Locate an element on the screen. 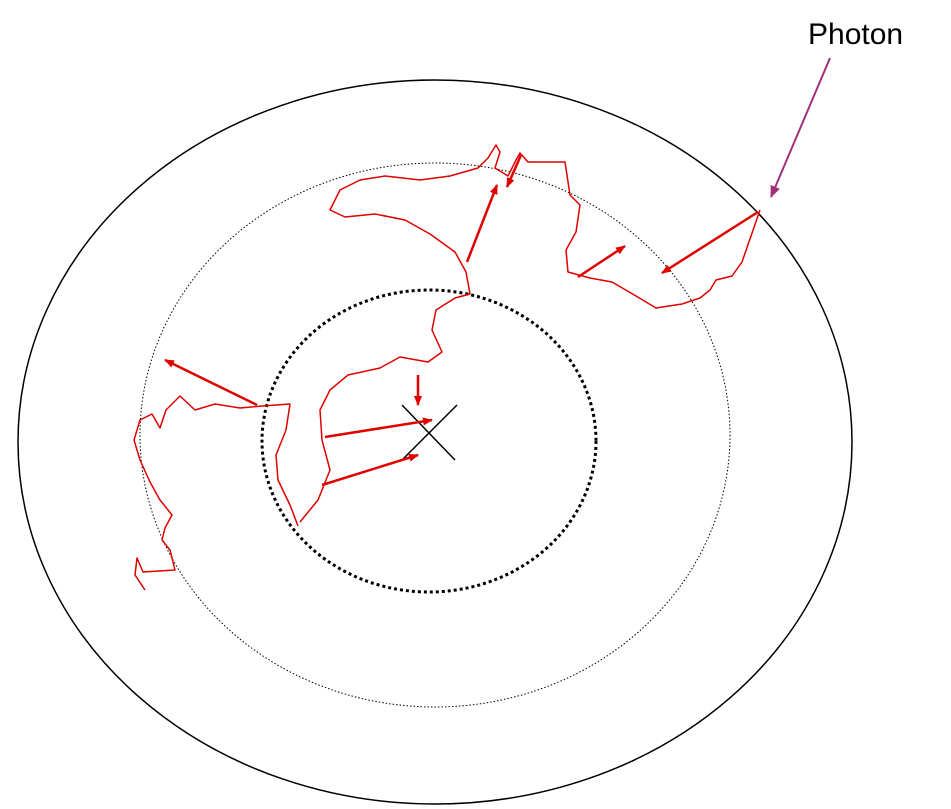 The height and width of the screenshot is (809, 951). inner-circle is located at coordinates (429, 441).